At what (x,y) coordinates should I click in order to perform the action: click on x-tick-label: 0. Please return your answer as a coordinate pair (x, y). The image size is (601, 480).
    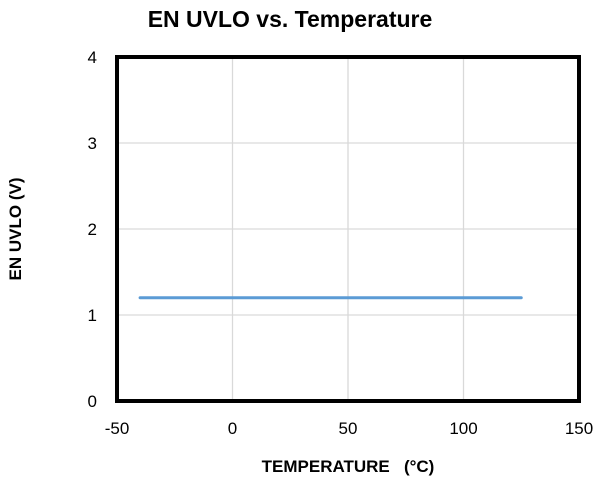
    Looking at the image, I should click on (232, 428).